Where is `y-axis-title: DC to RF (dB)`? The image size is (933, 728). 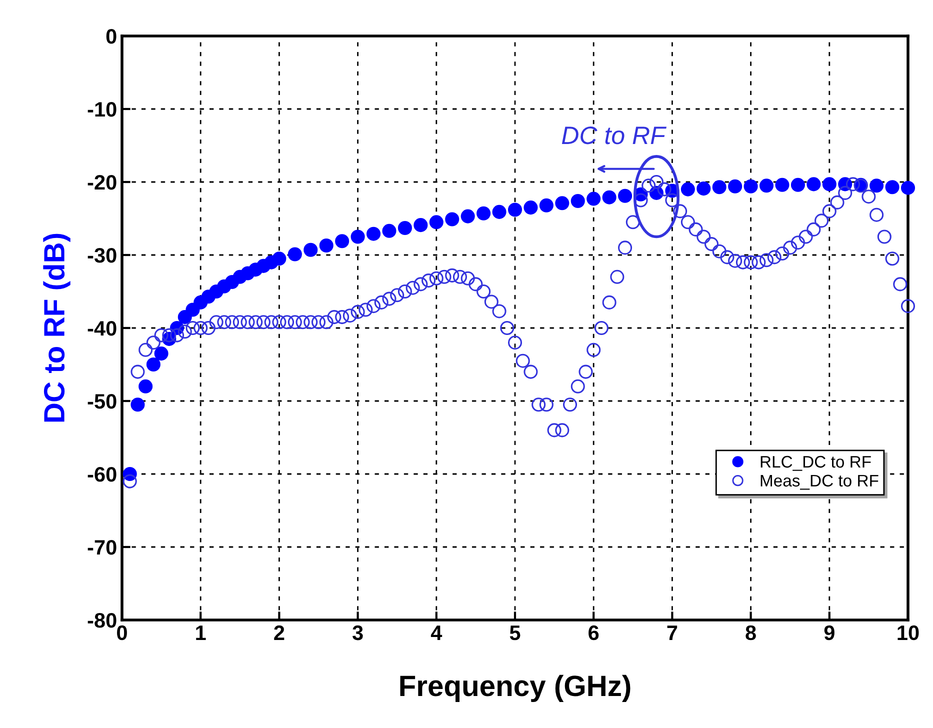
y-axis-title: DC to RF (dB) is located at coordinates (56, 328).